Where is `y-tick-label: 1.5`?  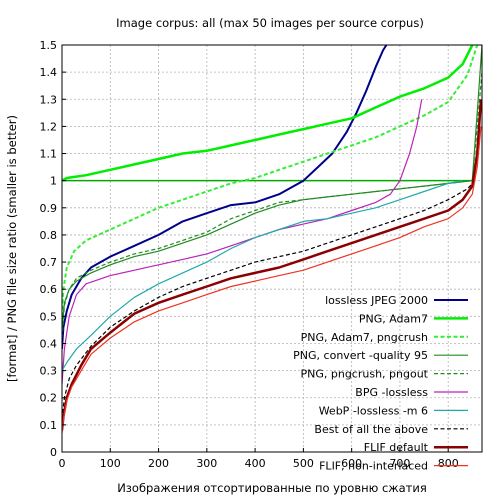 y-tick-label: 1.5 is located at coordinates (49, 45).